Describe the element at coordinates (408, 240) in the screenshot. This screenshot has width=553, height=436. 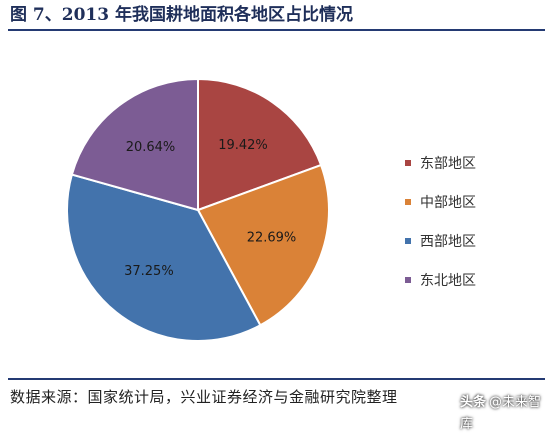
I see `legend-swatch-west` at that location.